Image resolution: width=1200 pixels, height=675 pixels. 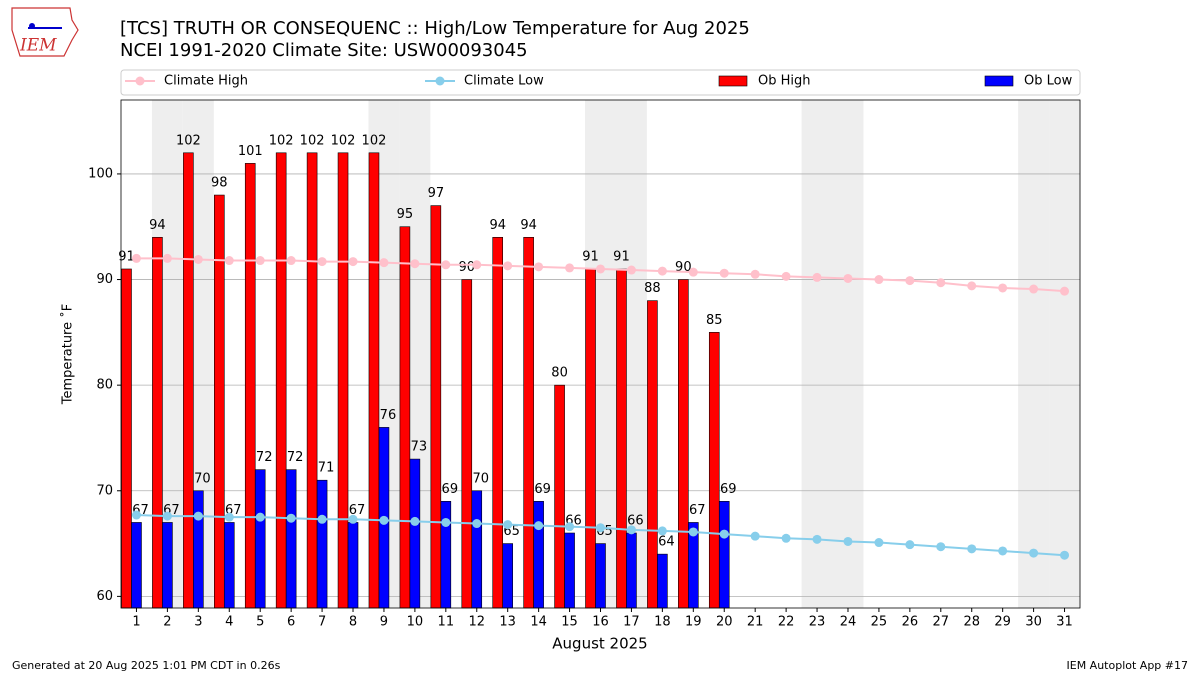 What do you see at coordinates (100, 173) in the screenshot?
I see `y-tick-label: 100` at bounding box center [100, 173].